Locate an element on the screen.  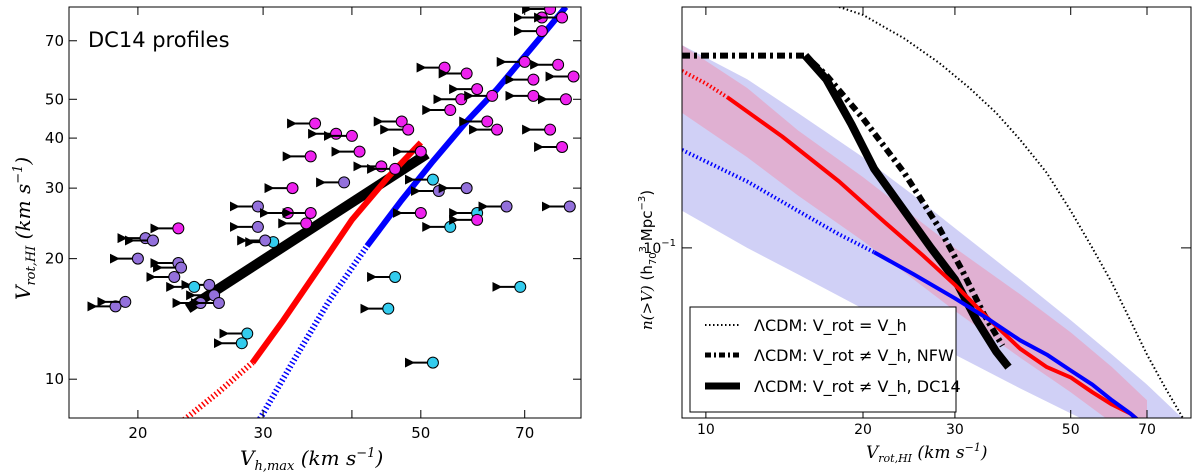
left-ytick-label: 70 is located at coordinates (54, 41).